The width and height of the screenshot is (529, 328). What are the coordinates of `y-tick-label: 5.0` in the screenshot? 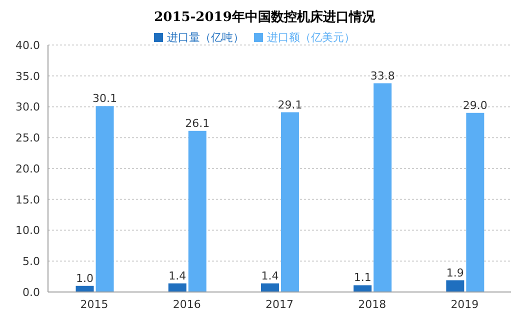 It's located at (31, 261).